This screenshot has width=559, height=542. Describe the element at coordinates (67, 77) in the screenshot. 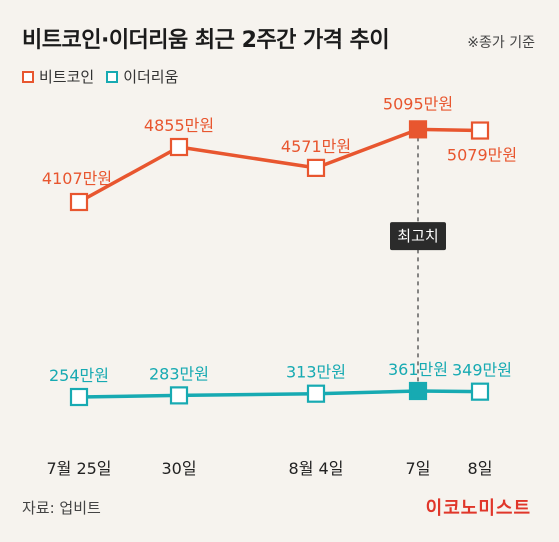

I see `legend-label-btc: 비트코인` at that location.